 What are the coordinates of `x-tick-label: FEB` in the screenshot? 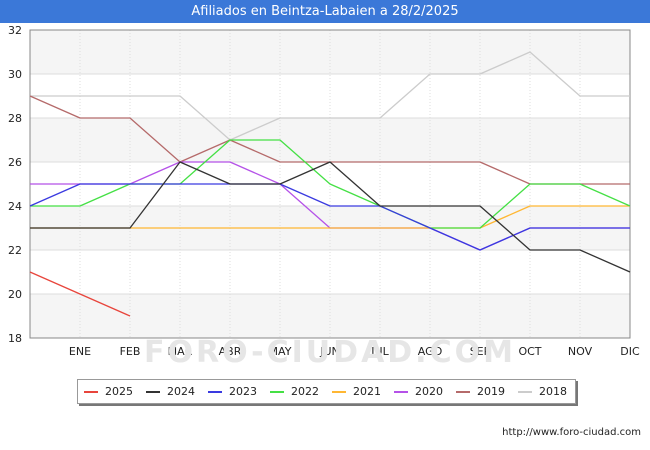 It's located at (130, 351).